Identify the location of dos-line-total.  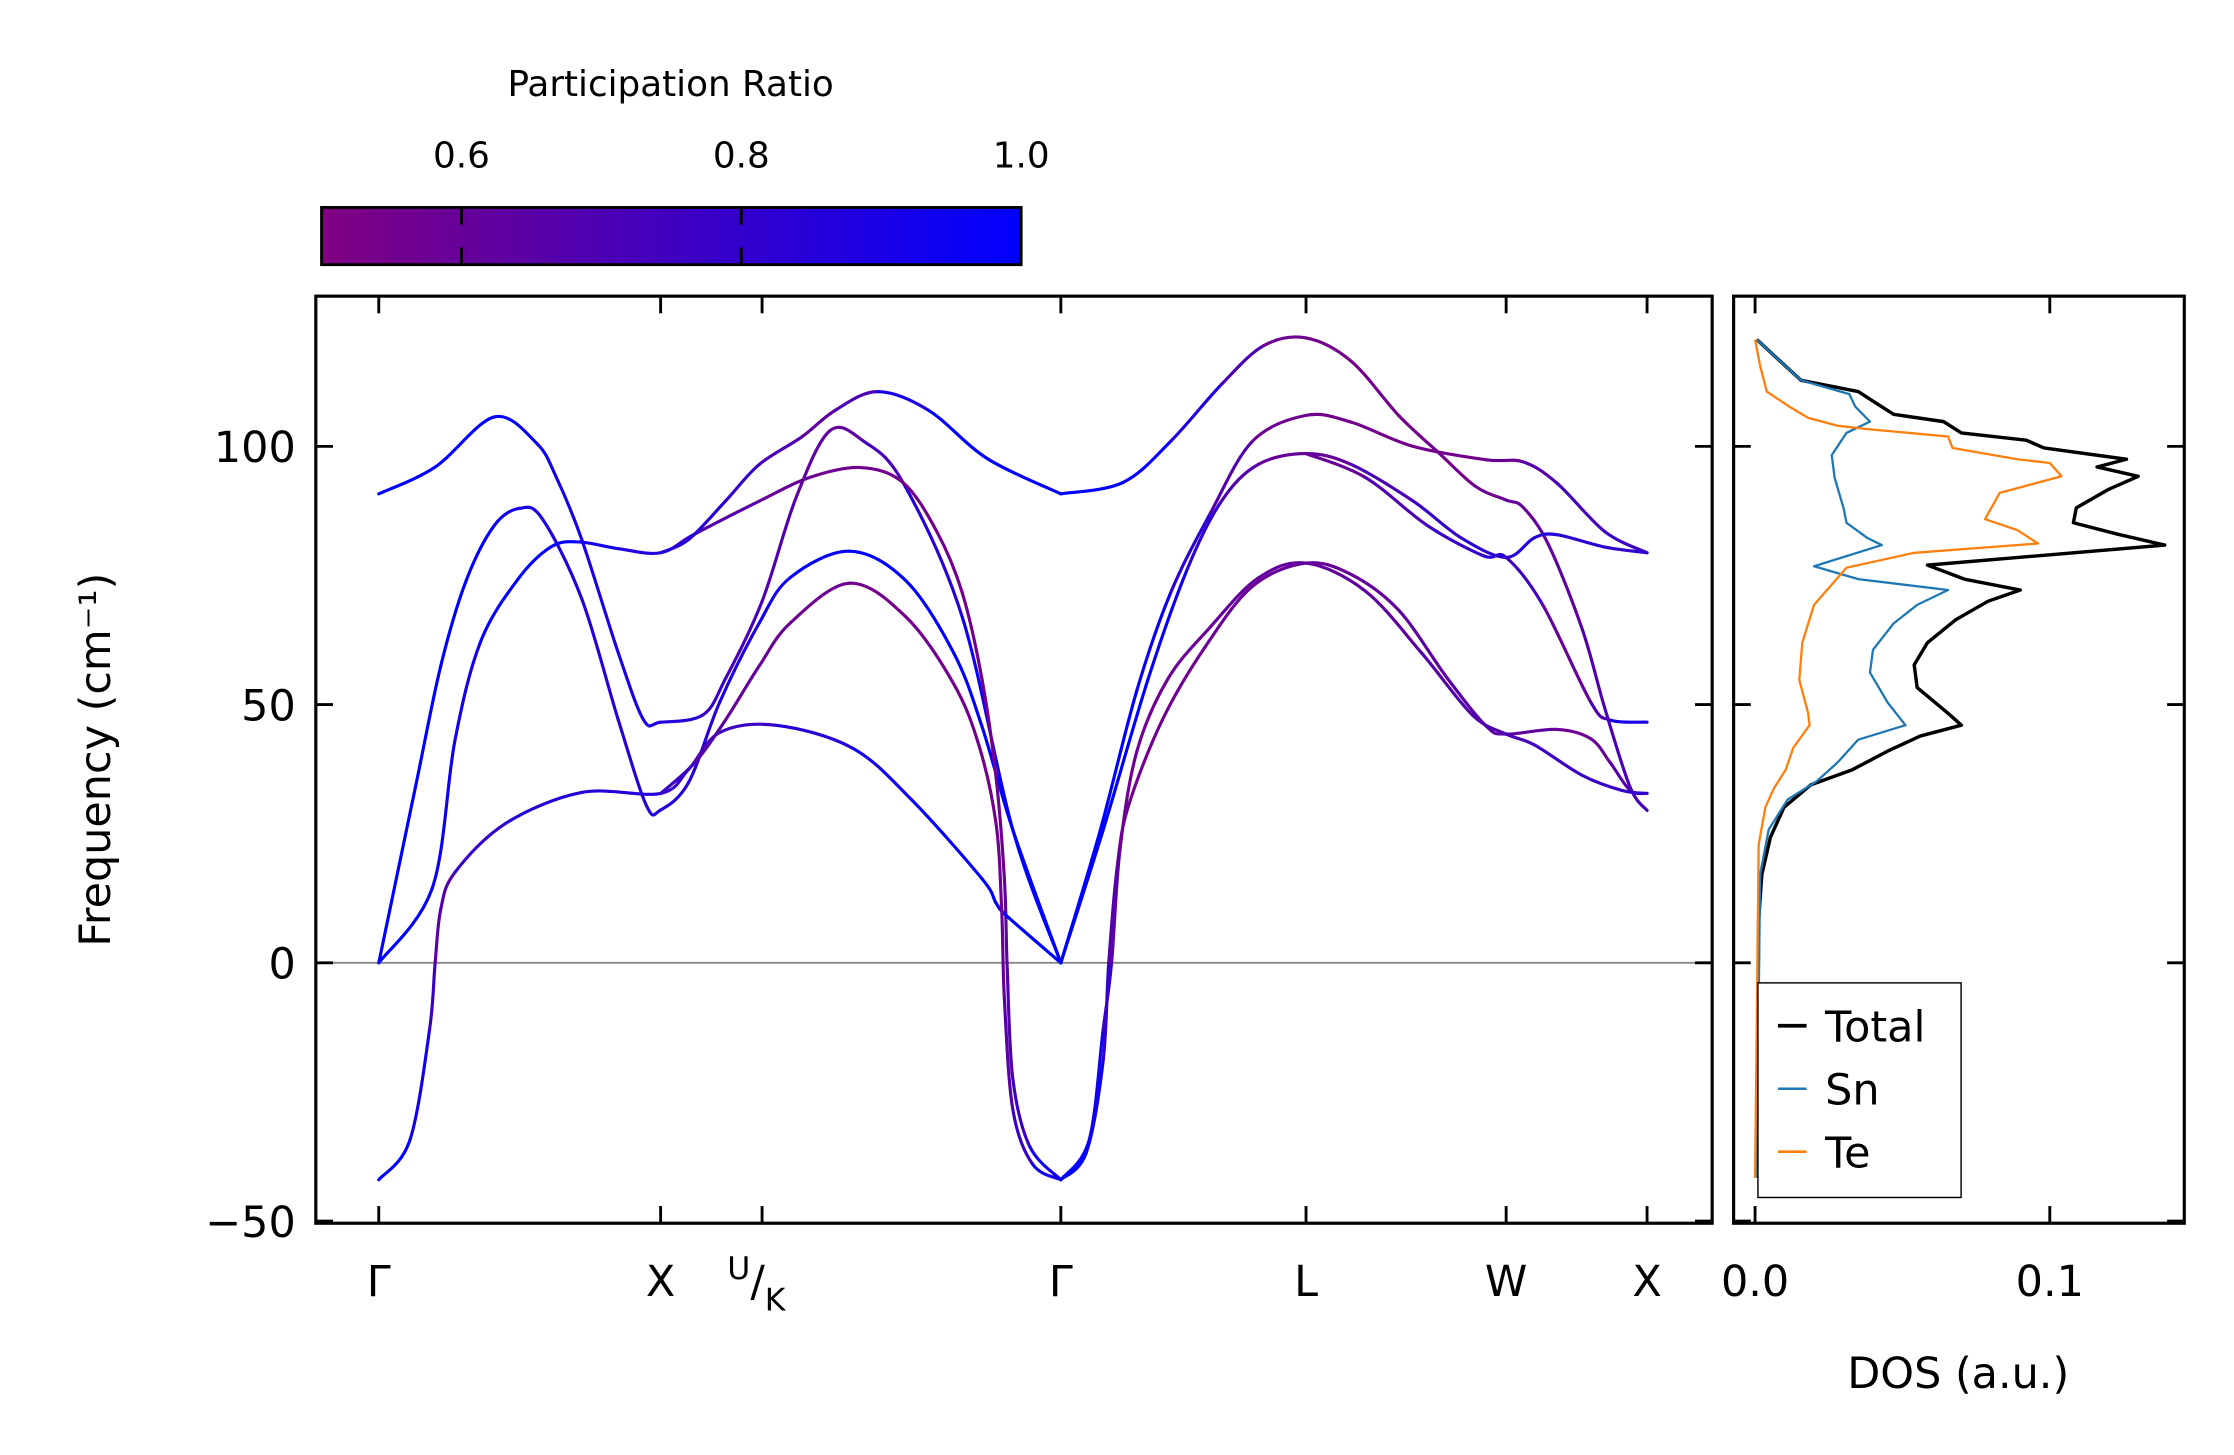
(1961, 758).